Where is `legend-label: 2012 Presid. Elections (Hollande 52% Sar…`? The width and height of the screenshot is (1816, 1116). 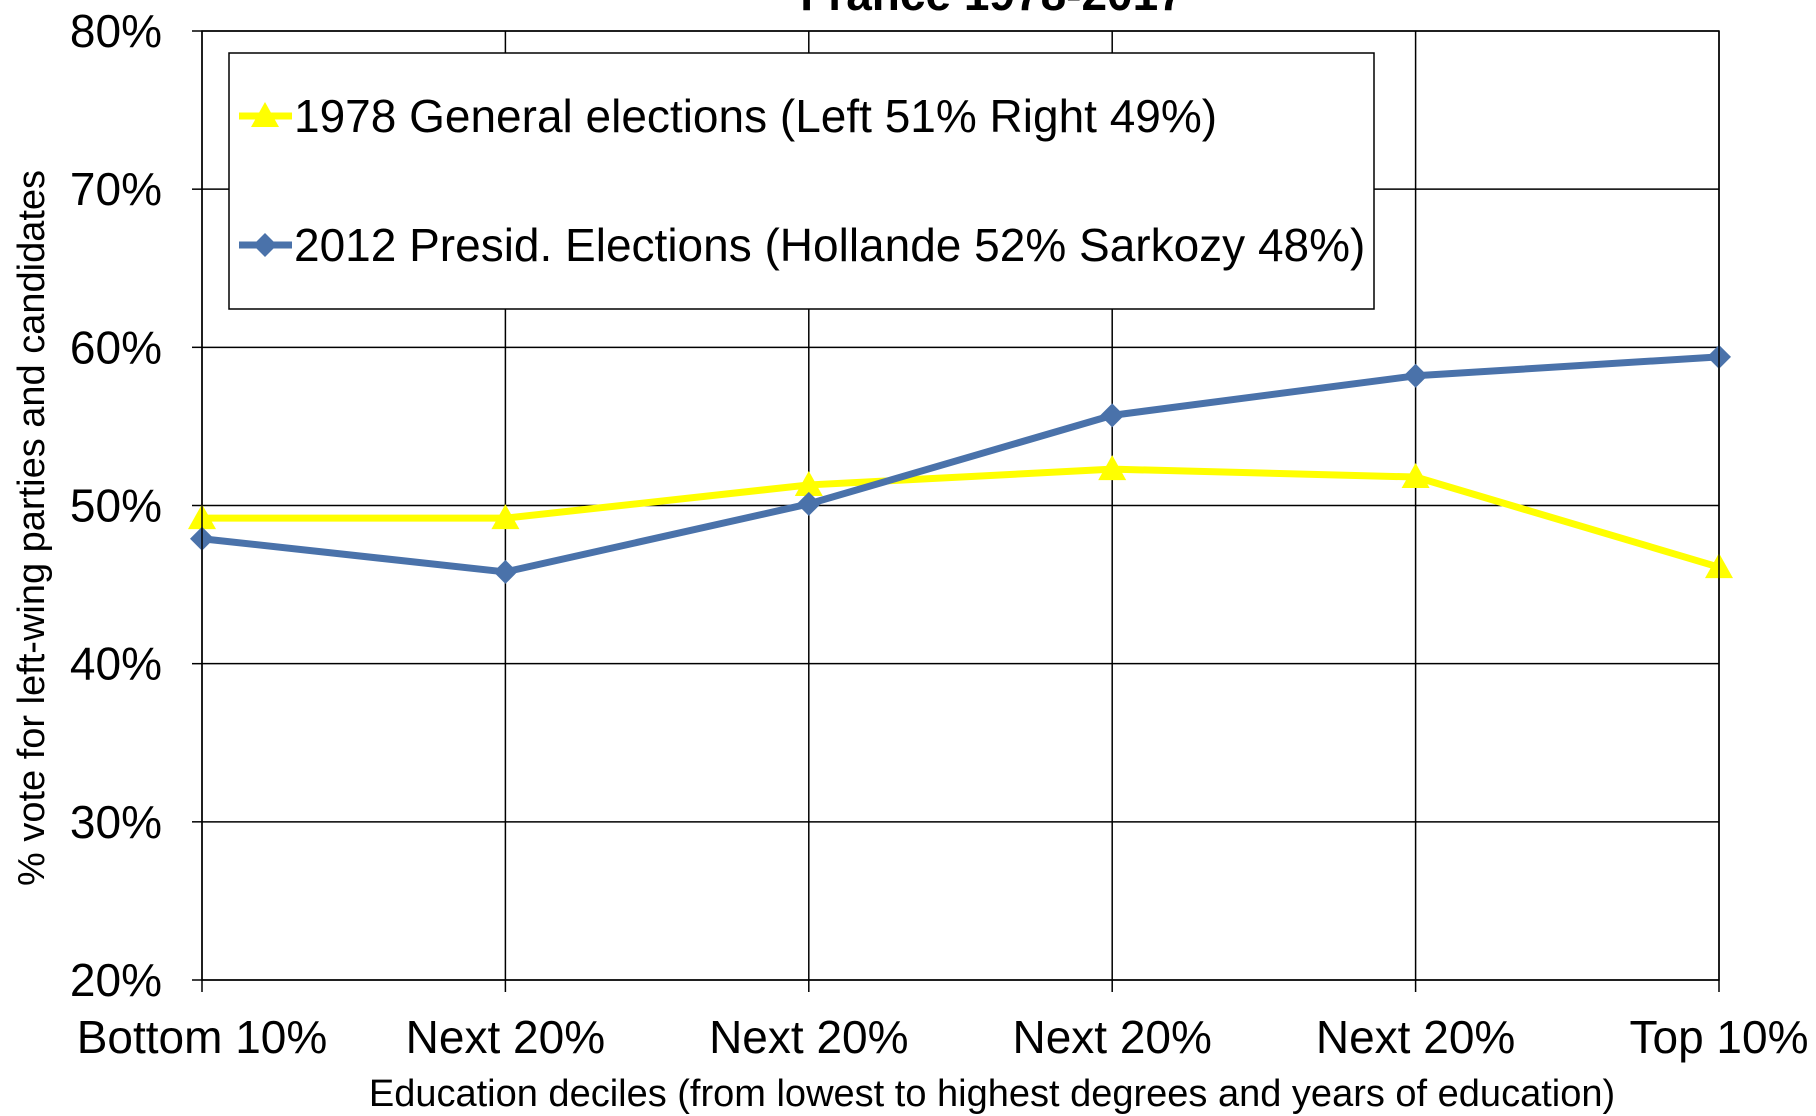
legend-label: 2012 Presid. Elections (Hollande 52% Sar… is located at coordinates (829, 245).